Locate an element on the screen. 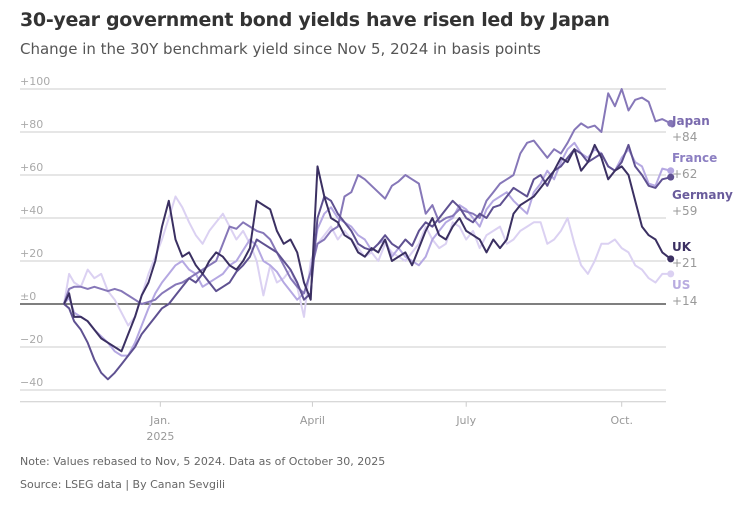 This screenshot has height=510, width=752. end-marker-us is located at coordinates (671, 274).